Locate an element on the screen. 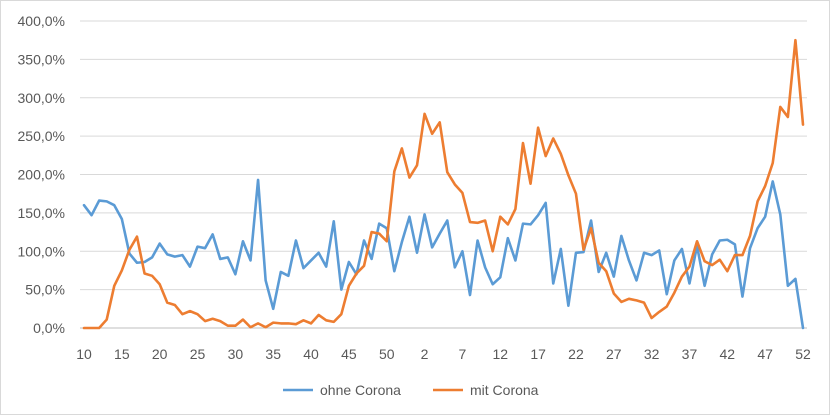 This screenshot has width=830, height=419. y-tick-label: 0,0% is located at coordinates (49, 328).